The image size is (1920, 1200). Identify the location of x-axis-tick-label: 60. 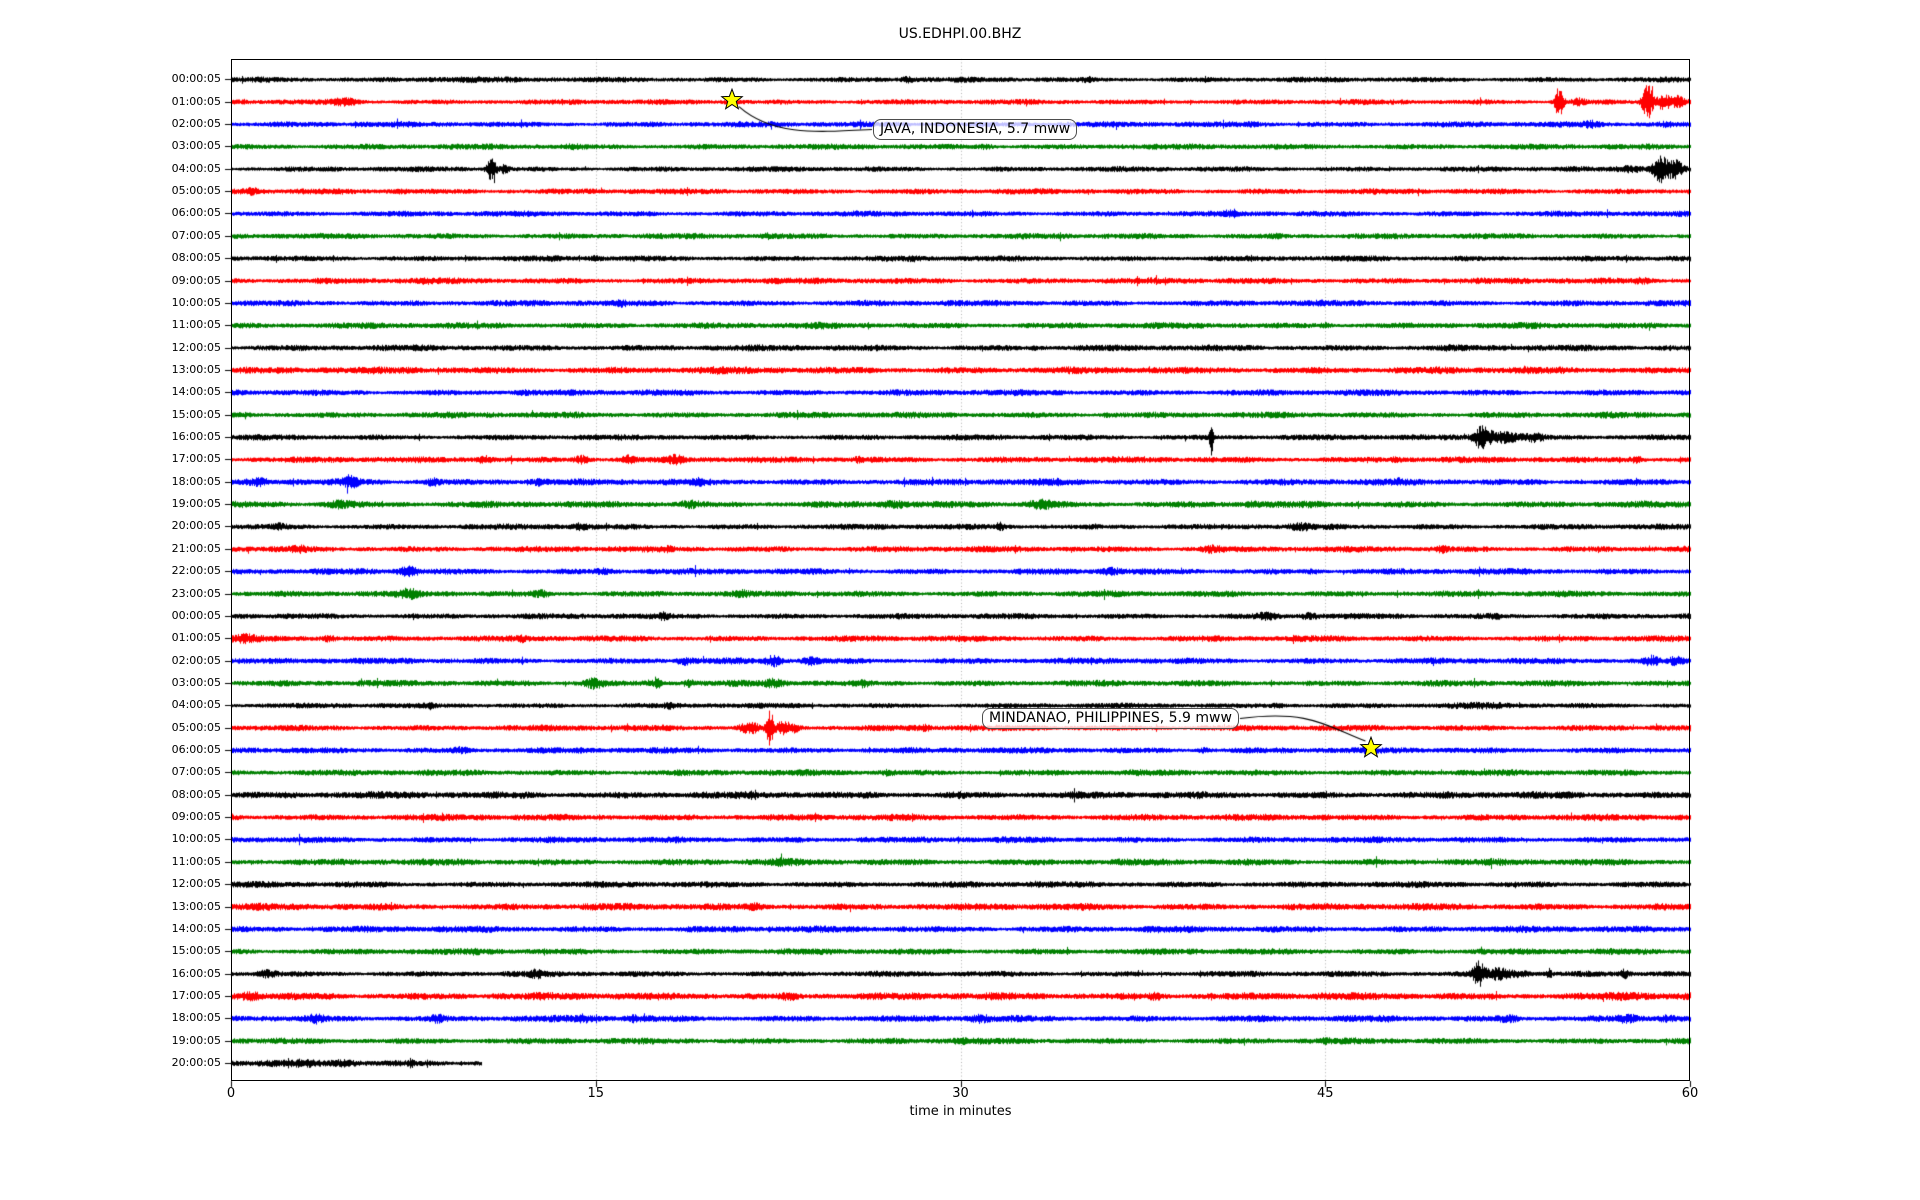
(1690, 1093).